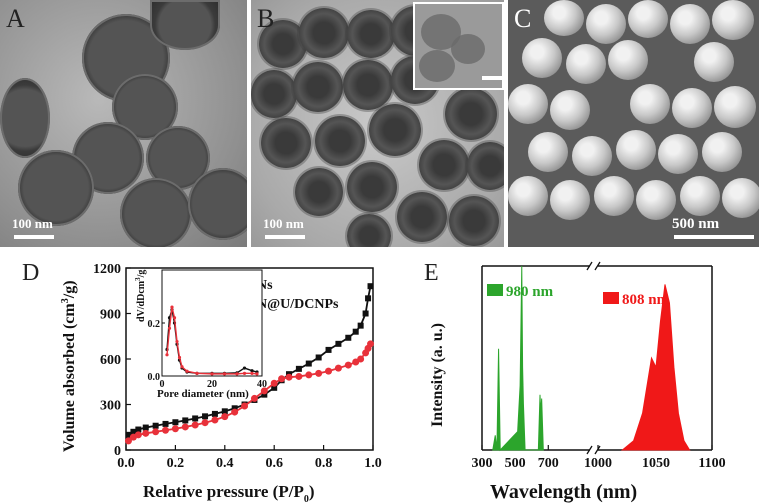 The width and height of the screenshot is (759, 504). I want to click on scale-bar-label-b: 100 nm, so click(283, 223).